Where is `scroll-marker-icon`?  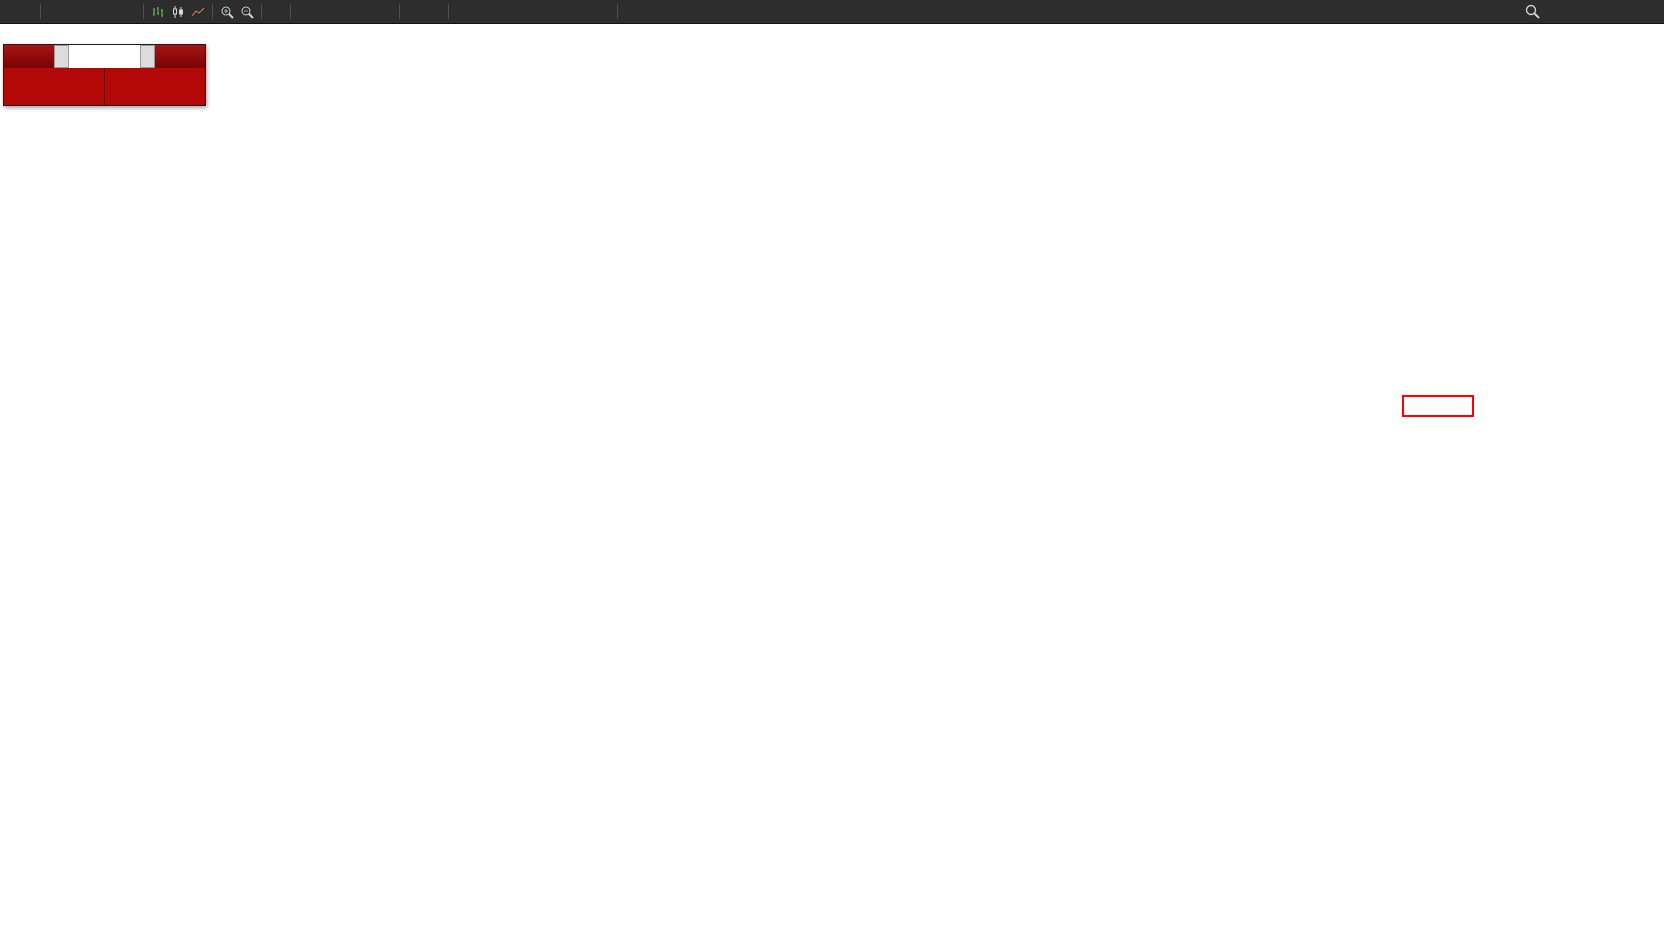 scroll-marker-icon is located at coordinates (1556, 12).